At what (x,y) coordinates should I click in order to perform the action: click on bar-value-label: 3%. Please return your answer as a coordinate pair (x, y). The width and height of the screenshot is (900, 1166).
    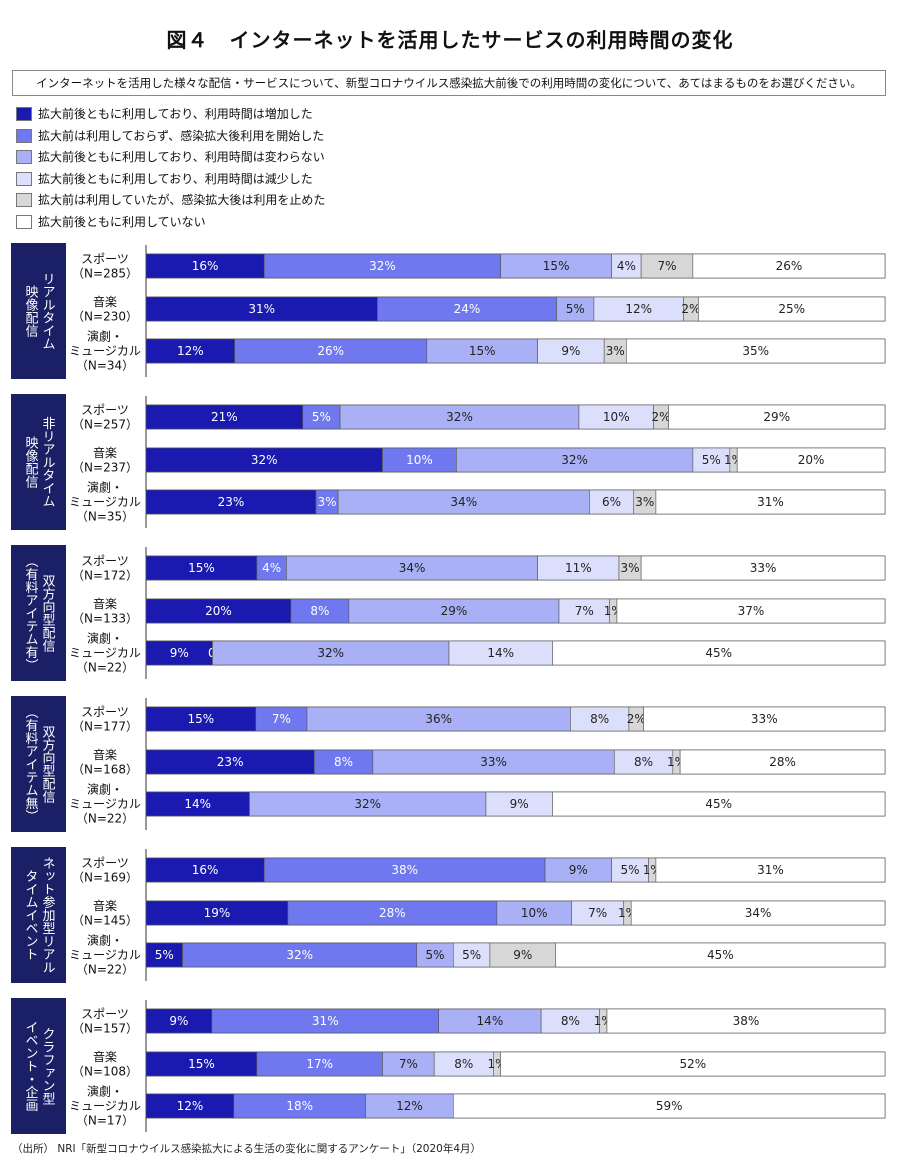
    Looking at the image, I should click on (630, 568).